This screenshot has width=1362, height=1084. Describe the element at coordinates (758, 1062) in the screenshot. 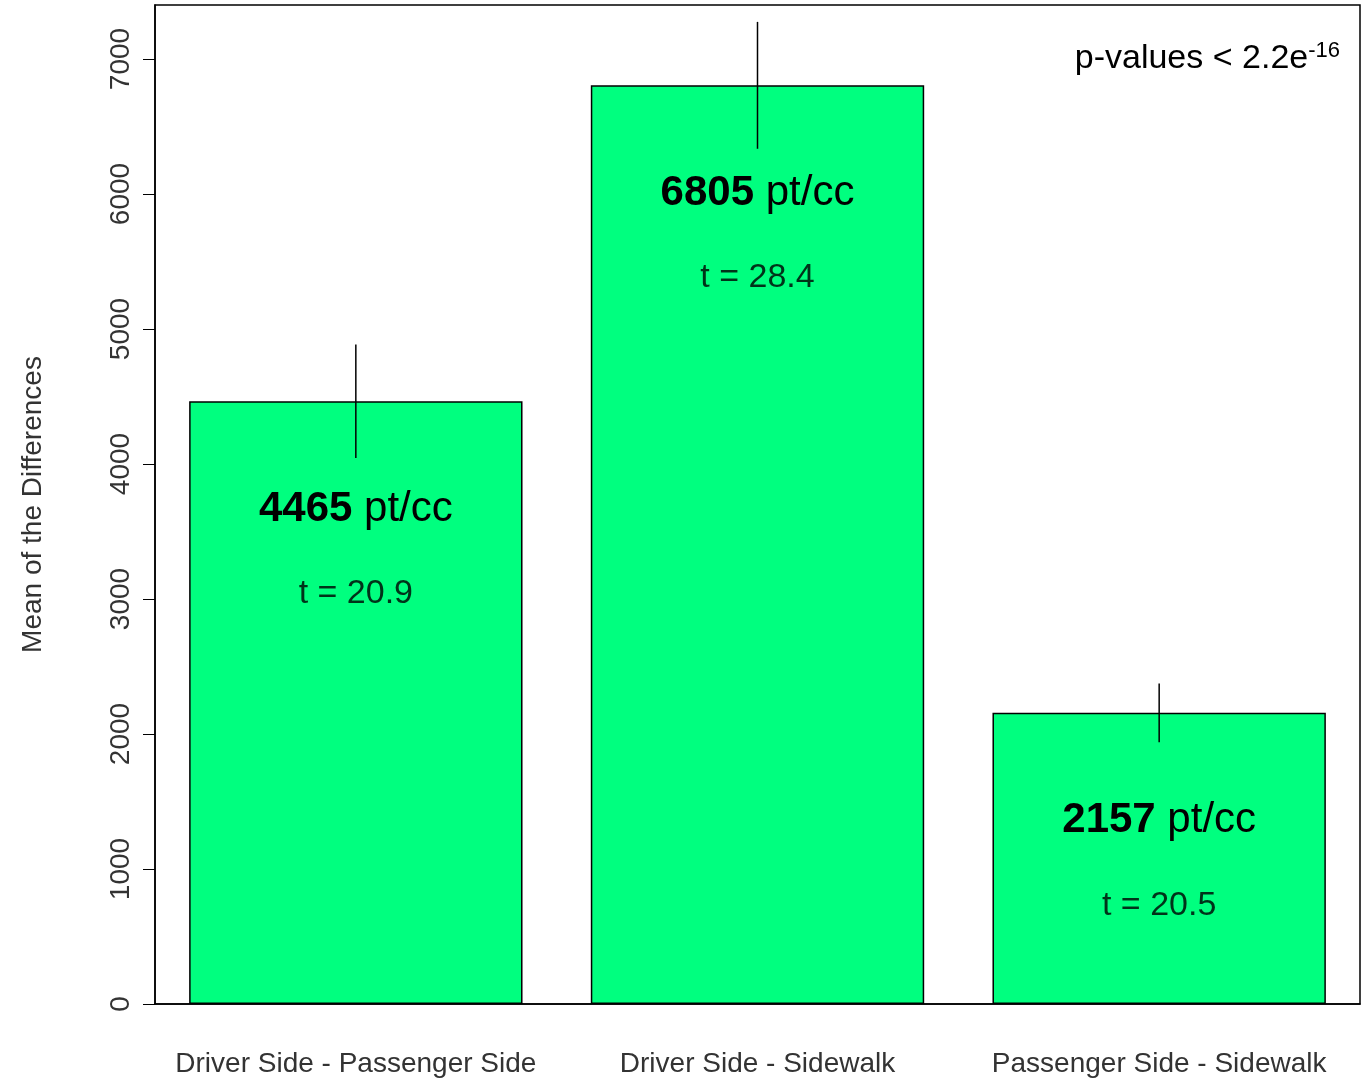

I see `x-tick-label: Driver Side - Sidewalk` at that location.